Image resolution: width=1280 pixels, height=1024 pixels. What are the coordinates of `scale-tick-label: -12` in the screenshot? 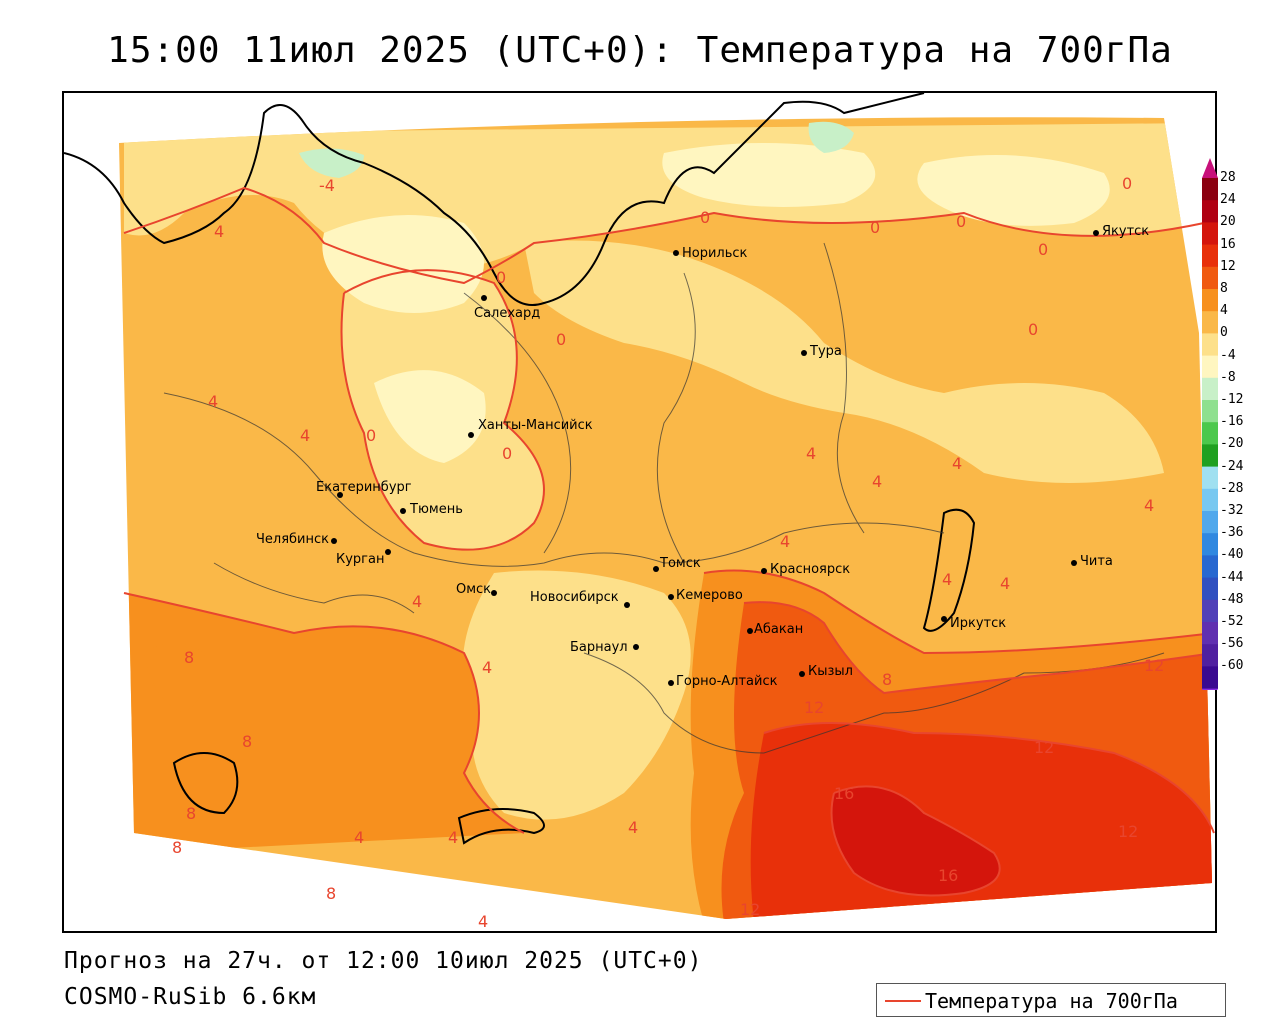 It's located at (1232, 399).